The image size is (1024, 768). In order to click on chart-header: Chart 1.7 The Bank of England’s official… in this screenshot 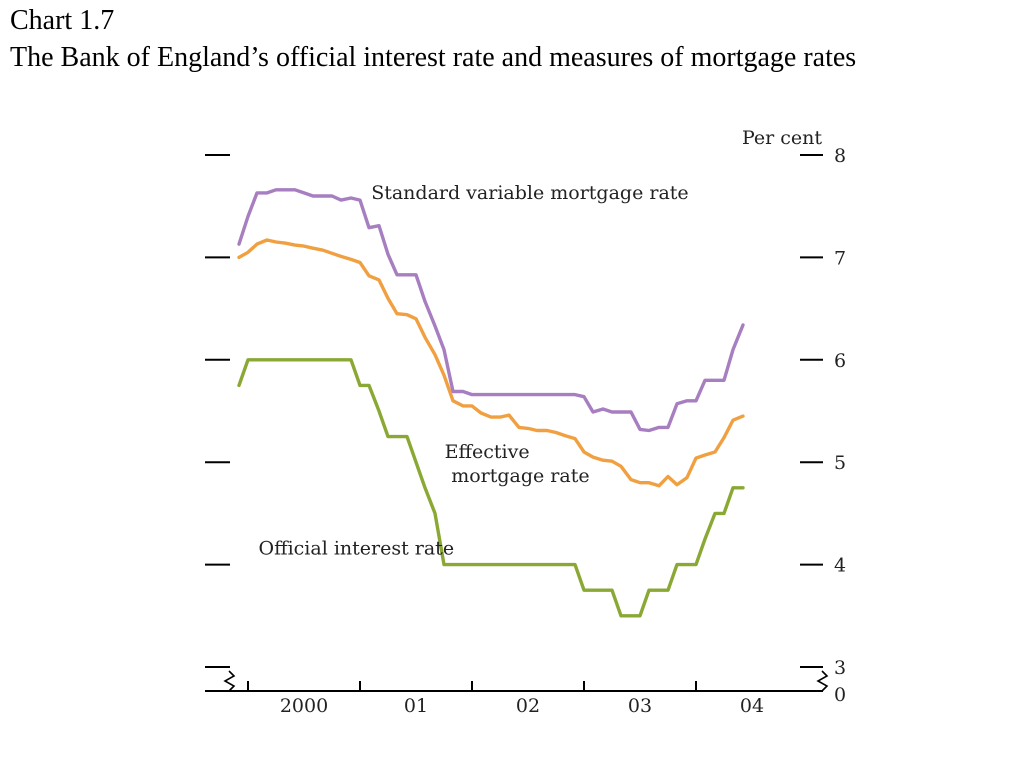, I will do `click(510, 41)`.